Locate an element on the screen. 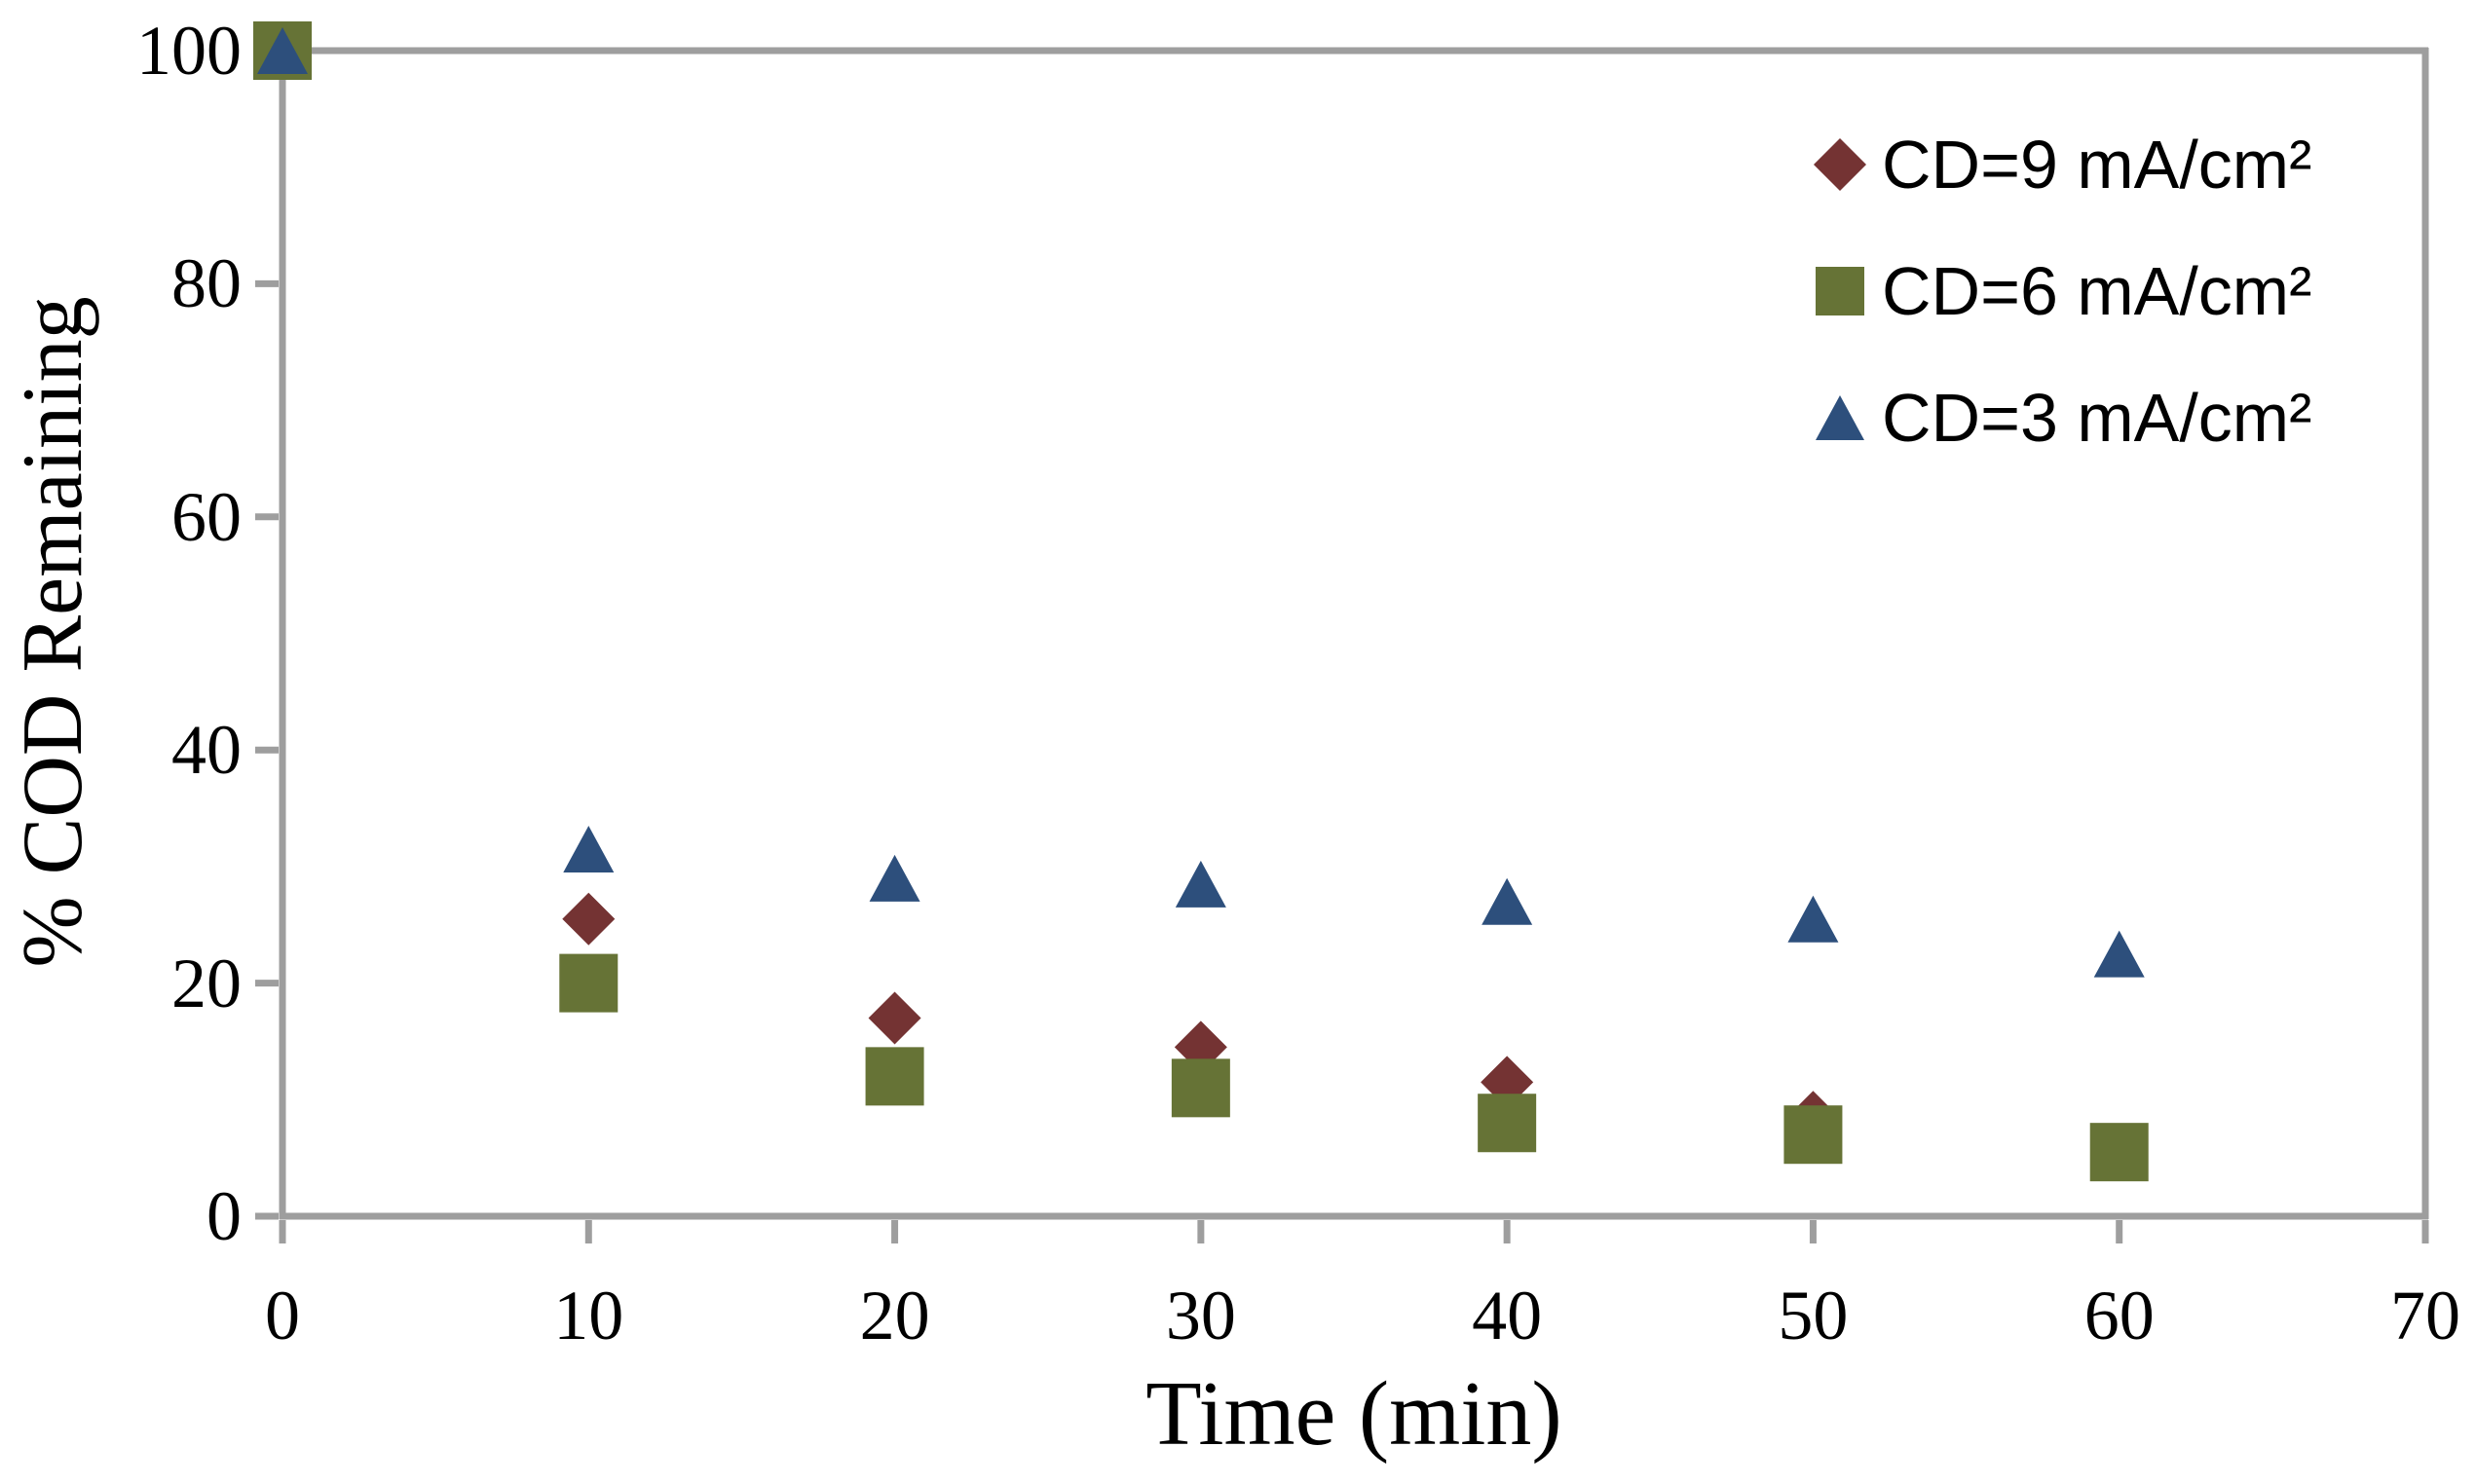 The width and height of the screenshot is (2476, 1484). x-tick-label: 70 is located at coordinates (2425, 1315).